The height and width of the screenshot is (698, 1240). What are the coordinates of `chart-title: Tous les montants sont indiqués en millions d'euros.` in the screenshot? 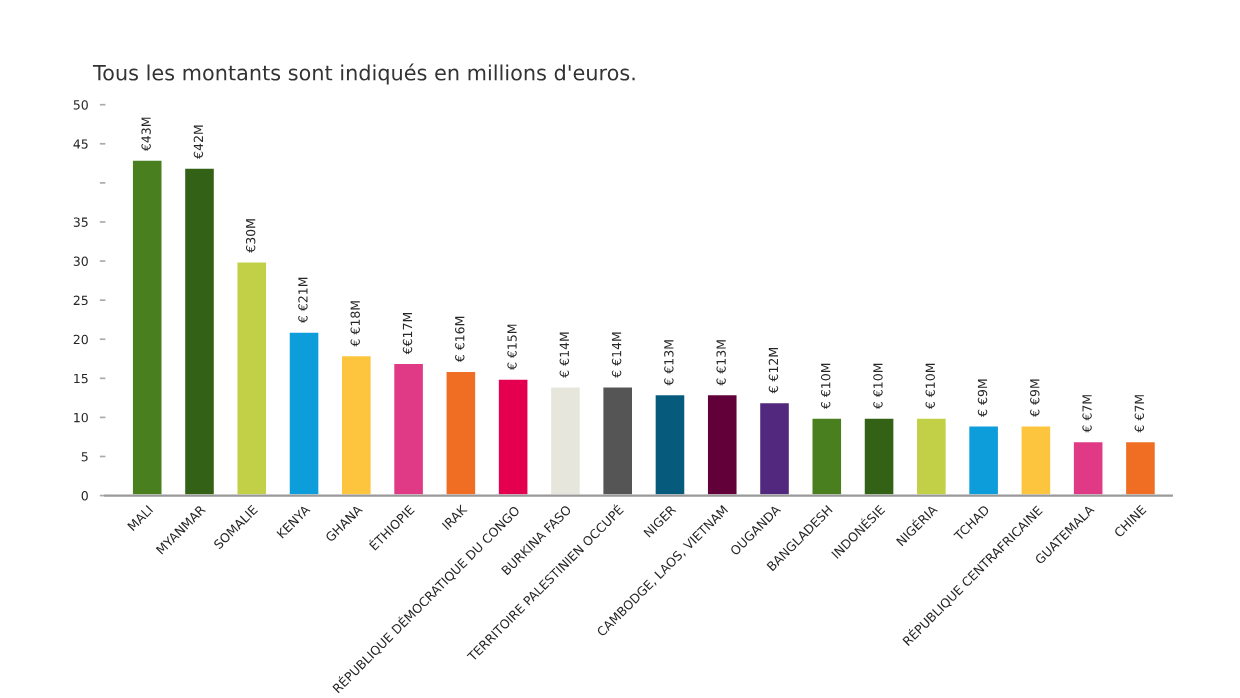 It's located at (363, 74).